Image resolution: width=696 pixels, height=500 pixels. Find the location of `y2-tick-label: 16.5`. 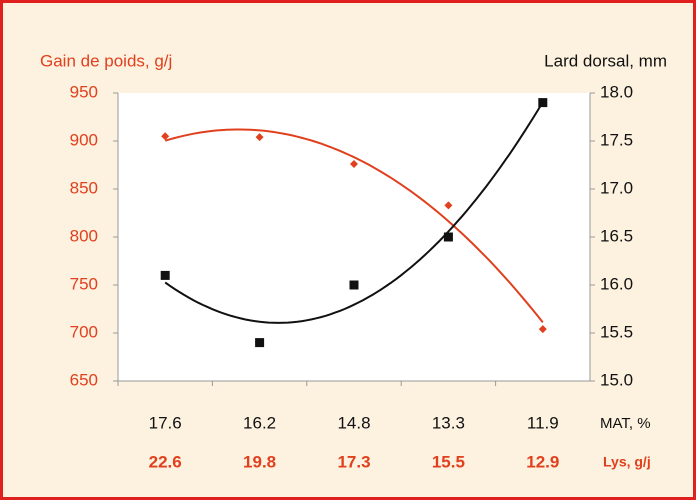

y2-tick-label: 16.5 is located at coordinates (616, 235).